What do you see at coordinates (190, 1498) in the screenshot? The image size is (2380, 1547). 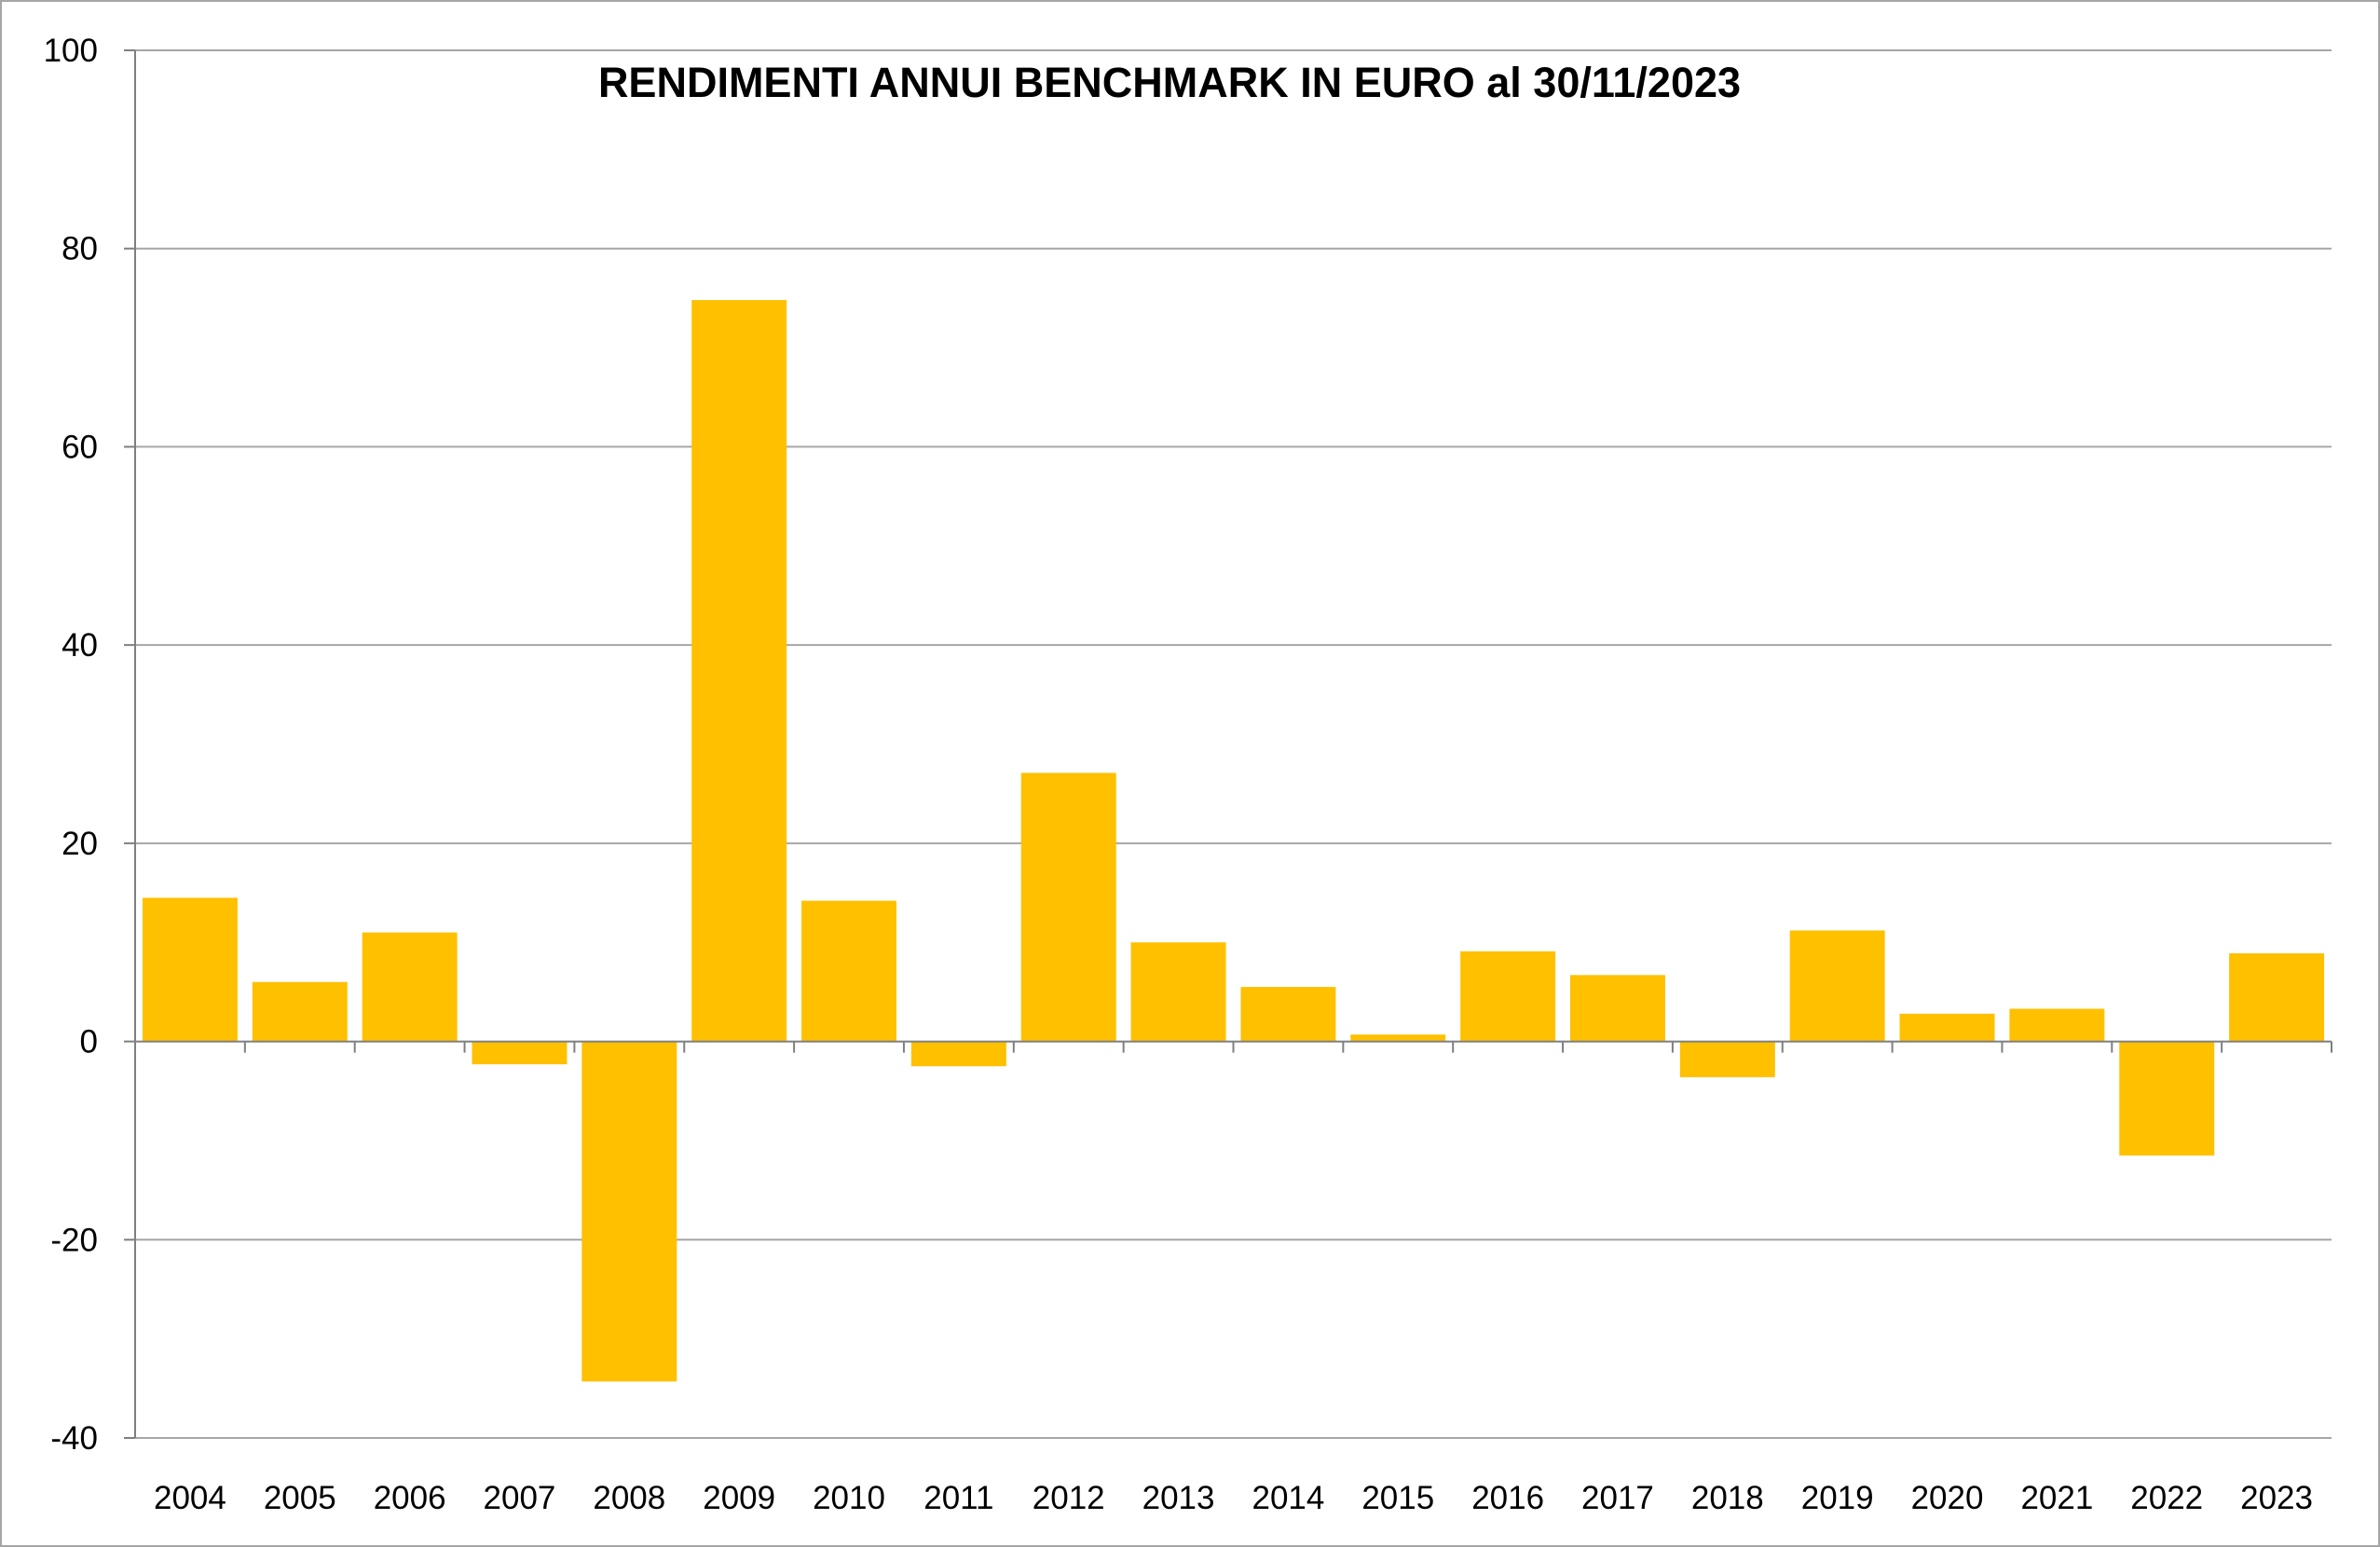 I see `x-tick-label: 2004` at bounding box center [190, 1498].